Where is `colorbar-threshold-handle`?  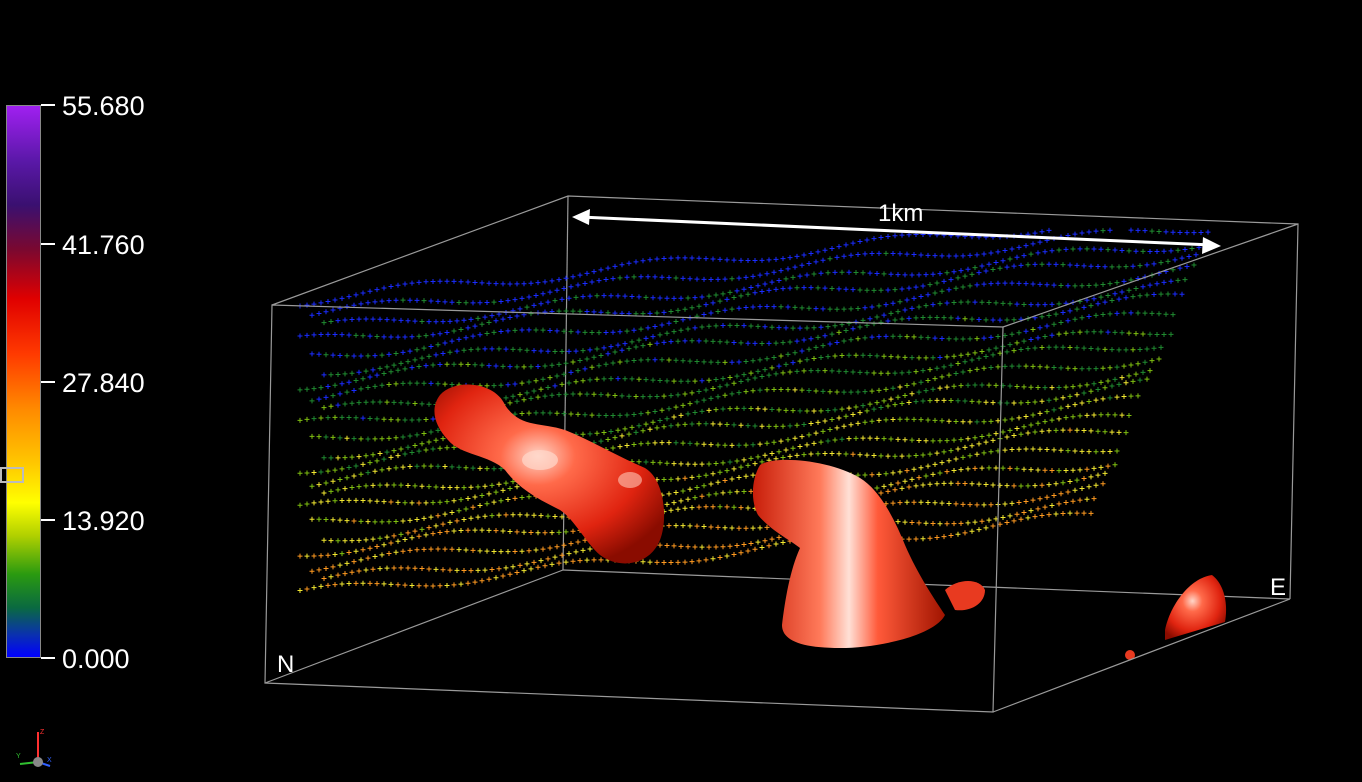 colorbar-threshold-handle is located at coordinates (12, 475).